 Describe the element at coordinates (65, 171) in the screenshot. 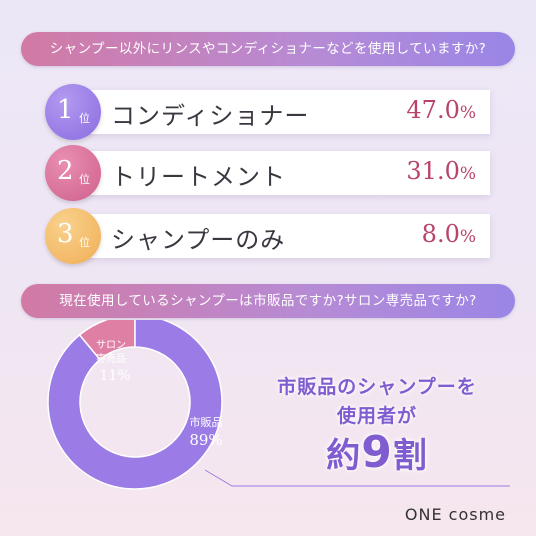

I see `rank-number: 2` at that location.